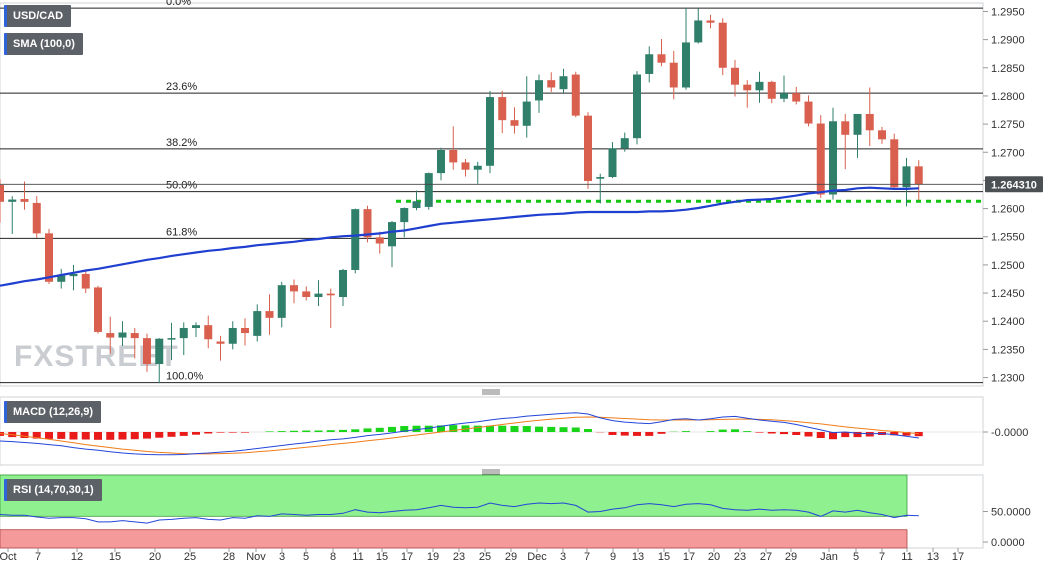  Describe the element at coordinates (181, 186) in the screenshot. I see `fib-level-label: 50.0%` at that location.